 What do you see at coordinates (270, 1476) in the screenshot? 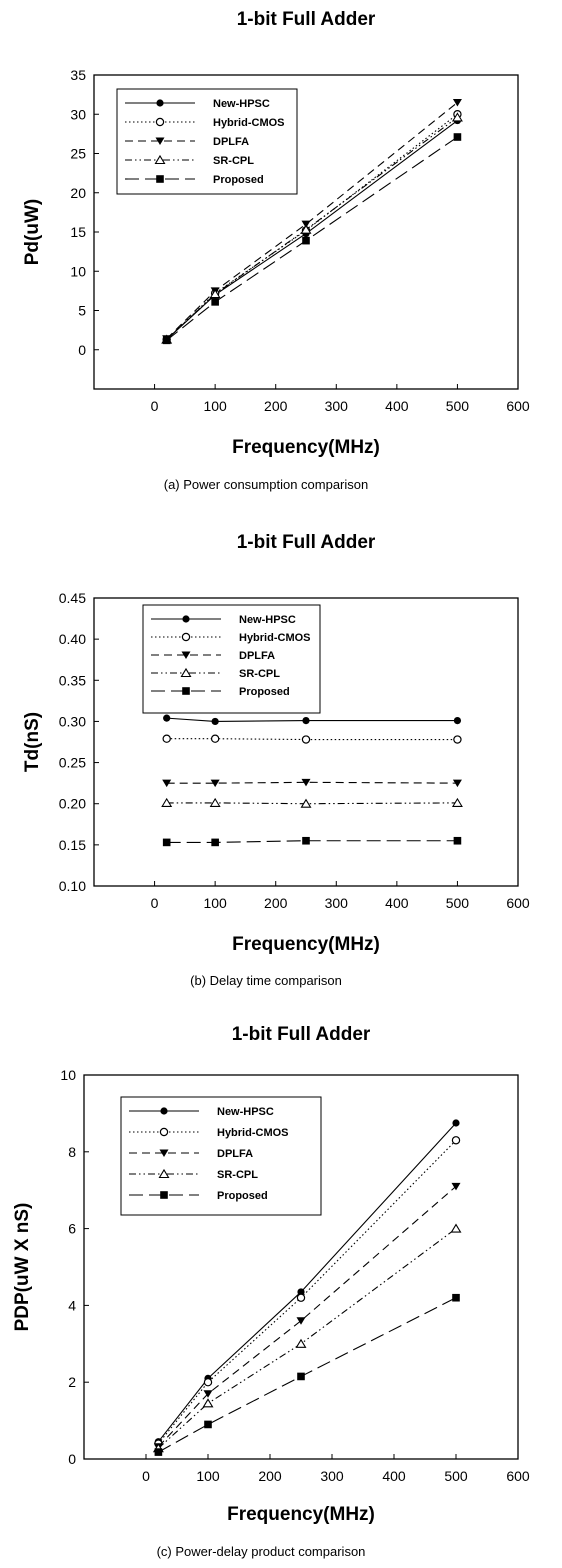
I see `x-tick-label: 200` at bounding box center [270, 1476].